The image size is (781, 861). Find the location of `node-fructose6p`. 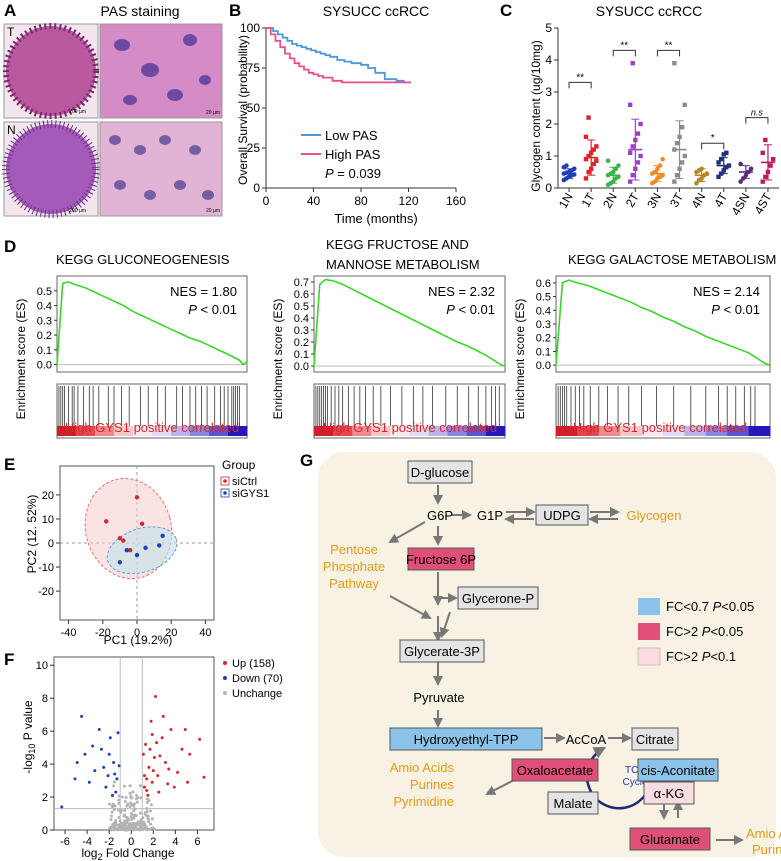

node-fructose6p is located at coordinates (441, 559).